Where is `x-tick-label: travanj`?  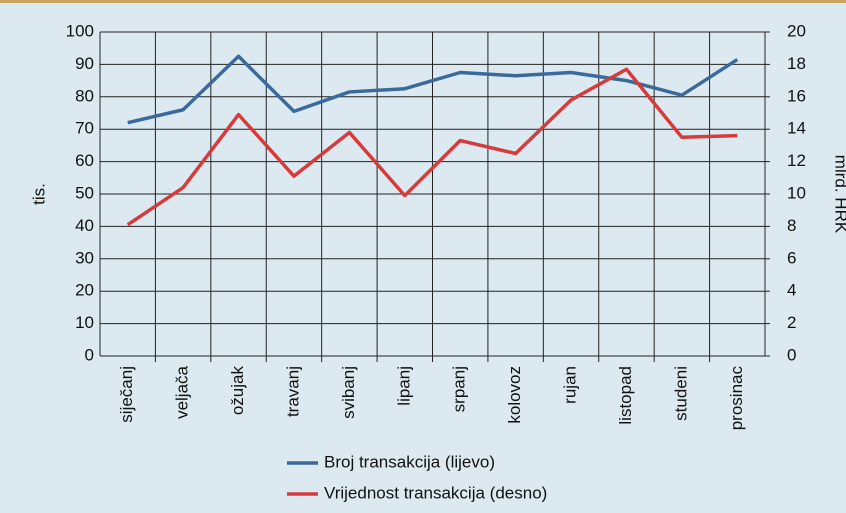 x-tick-label: travanj is located at coordinates (292, 391).